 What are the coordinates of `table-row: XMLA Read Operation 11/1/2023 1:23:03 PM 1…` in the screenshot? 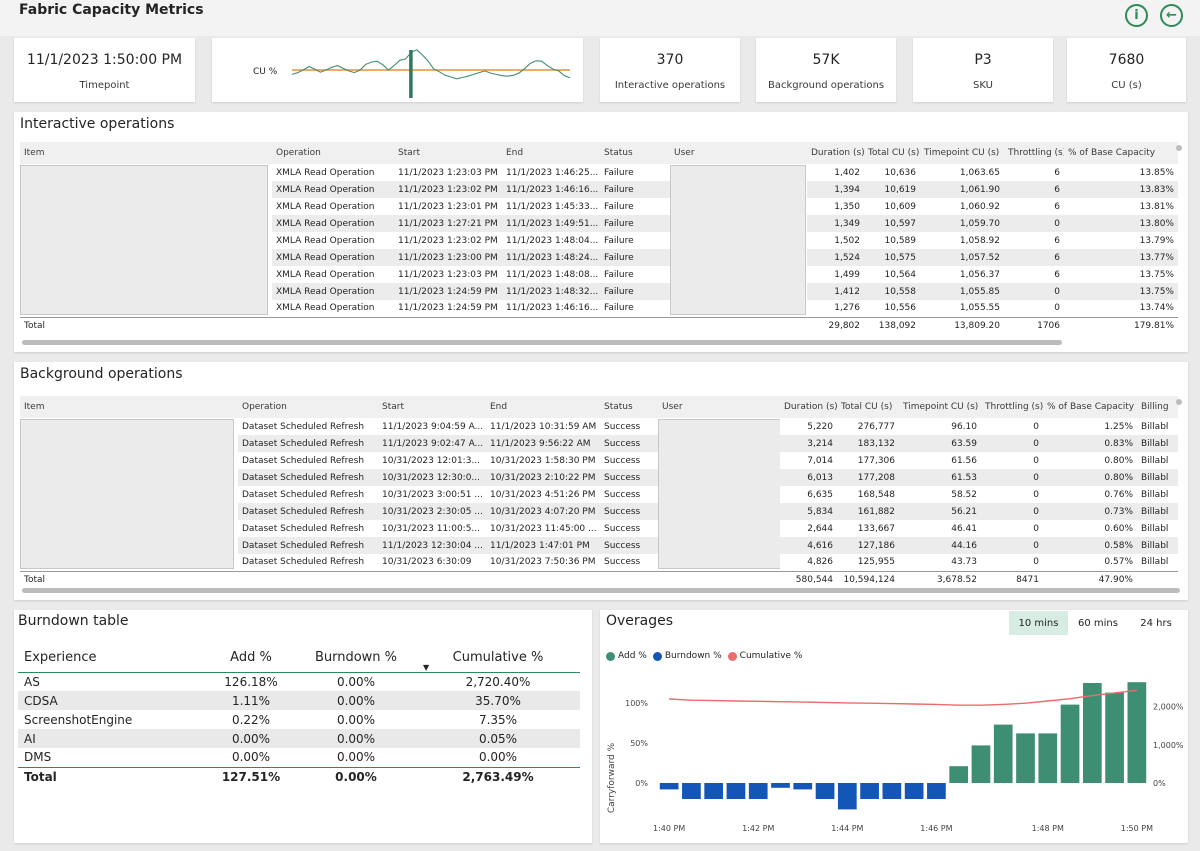 It's located at (599, 274).